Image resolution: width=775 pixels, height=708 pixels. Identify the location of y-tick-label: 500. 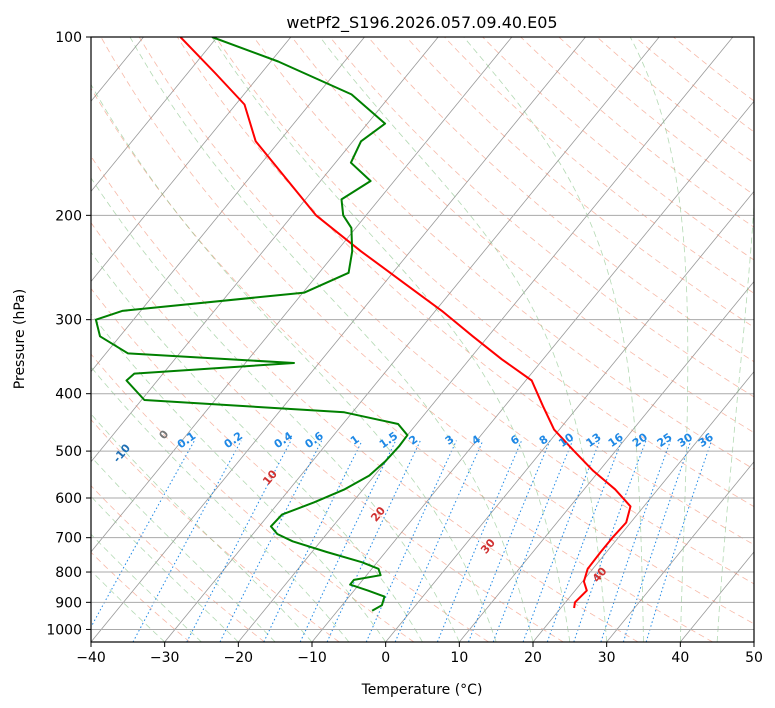
(68, 452).